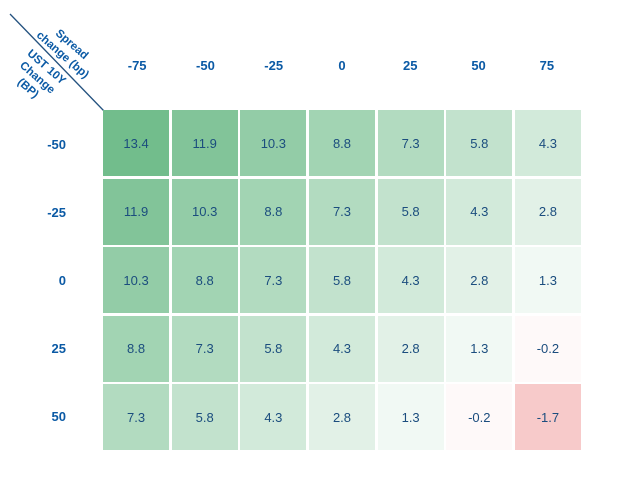 The height and width of the screenshot is (491, 617). What do you see at coordinates (547, 417) in the screenshot?
I see `heatmap-cell: -1.7` at bounding box center [547, 417].